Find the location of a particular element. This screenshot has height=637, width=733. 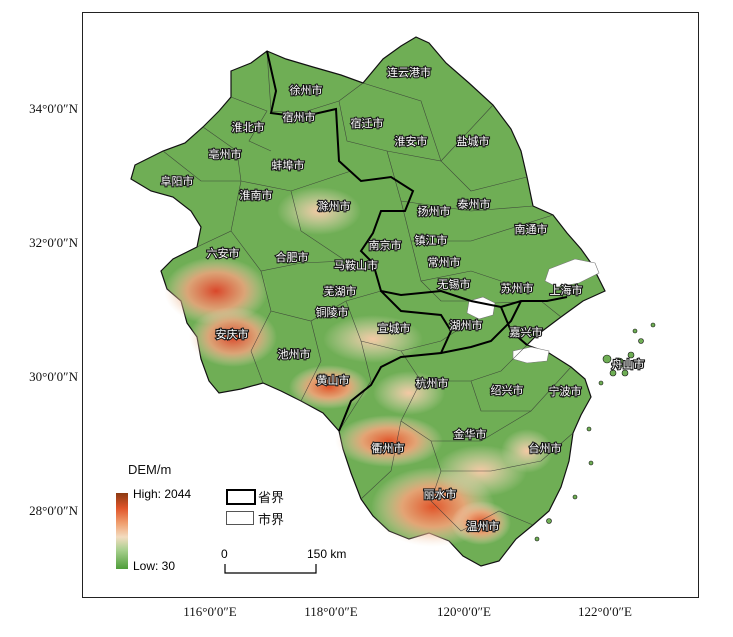

city-label: 淮北市 is located at coordinates (248, 127).